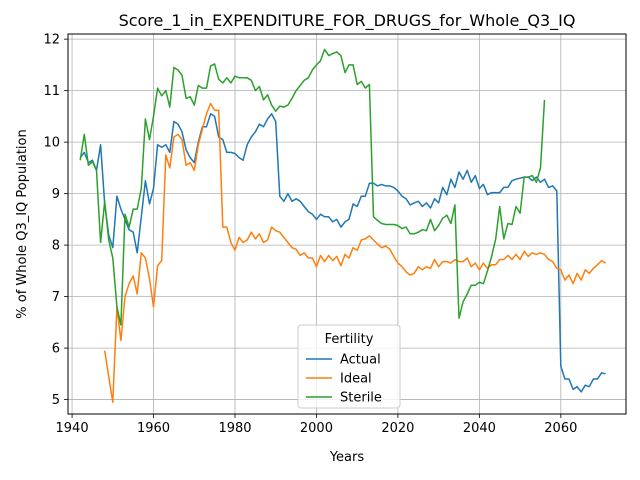 The height and width of the screenshot is (480, 640). I want to click on legend-items: Actual Ideal Sterile, so click(344, 379).